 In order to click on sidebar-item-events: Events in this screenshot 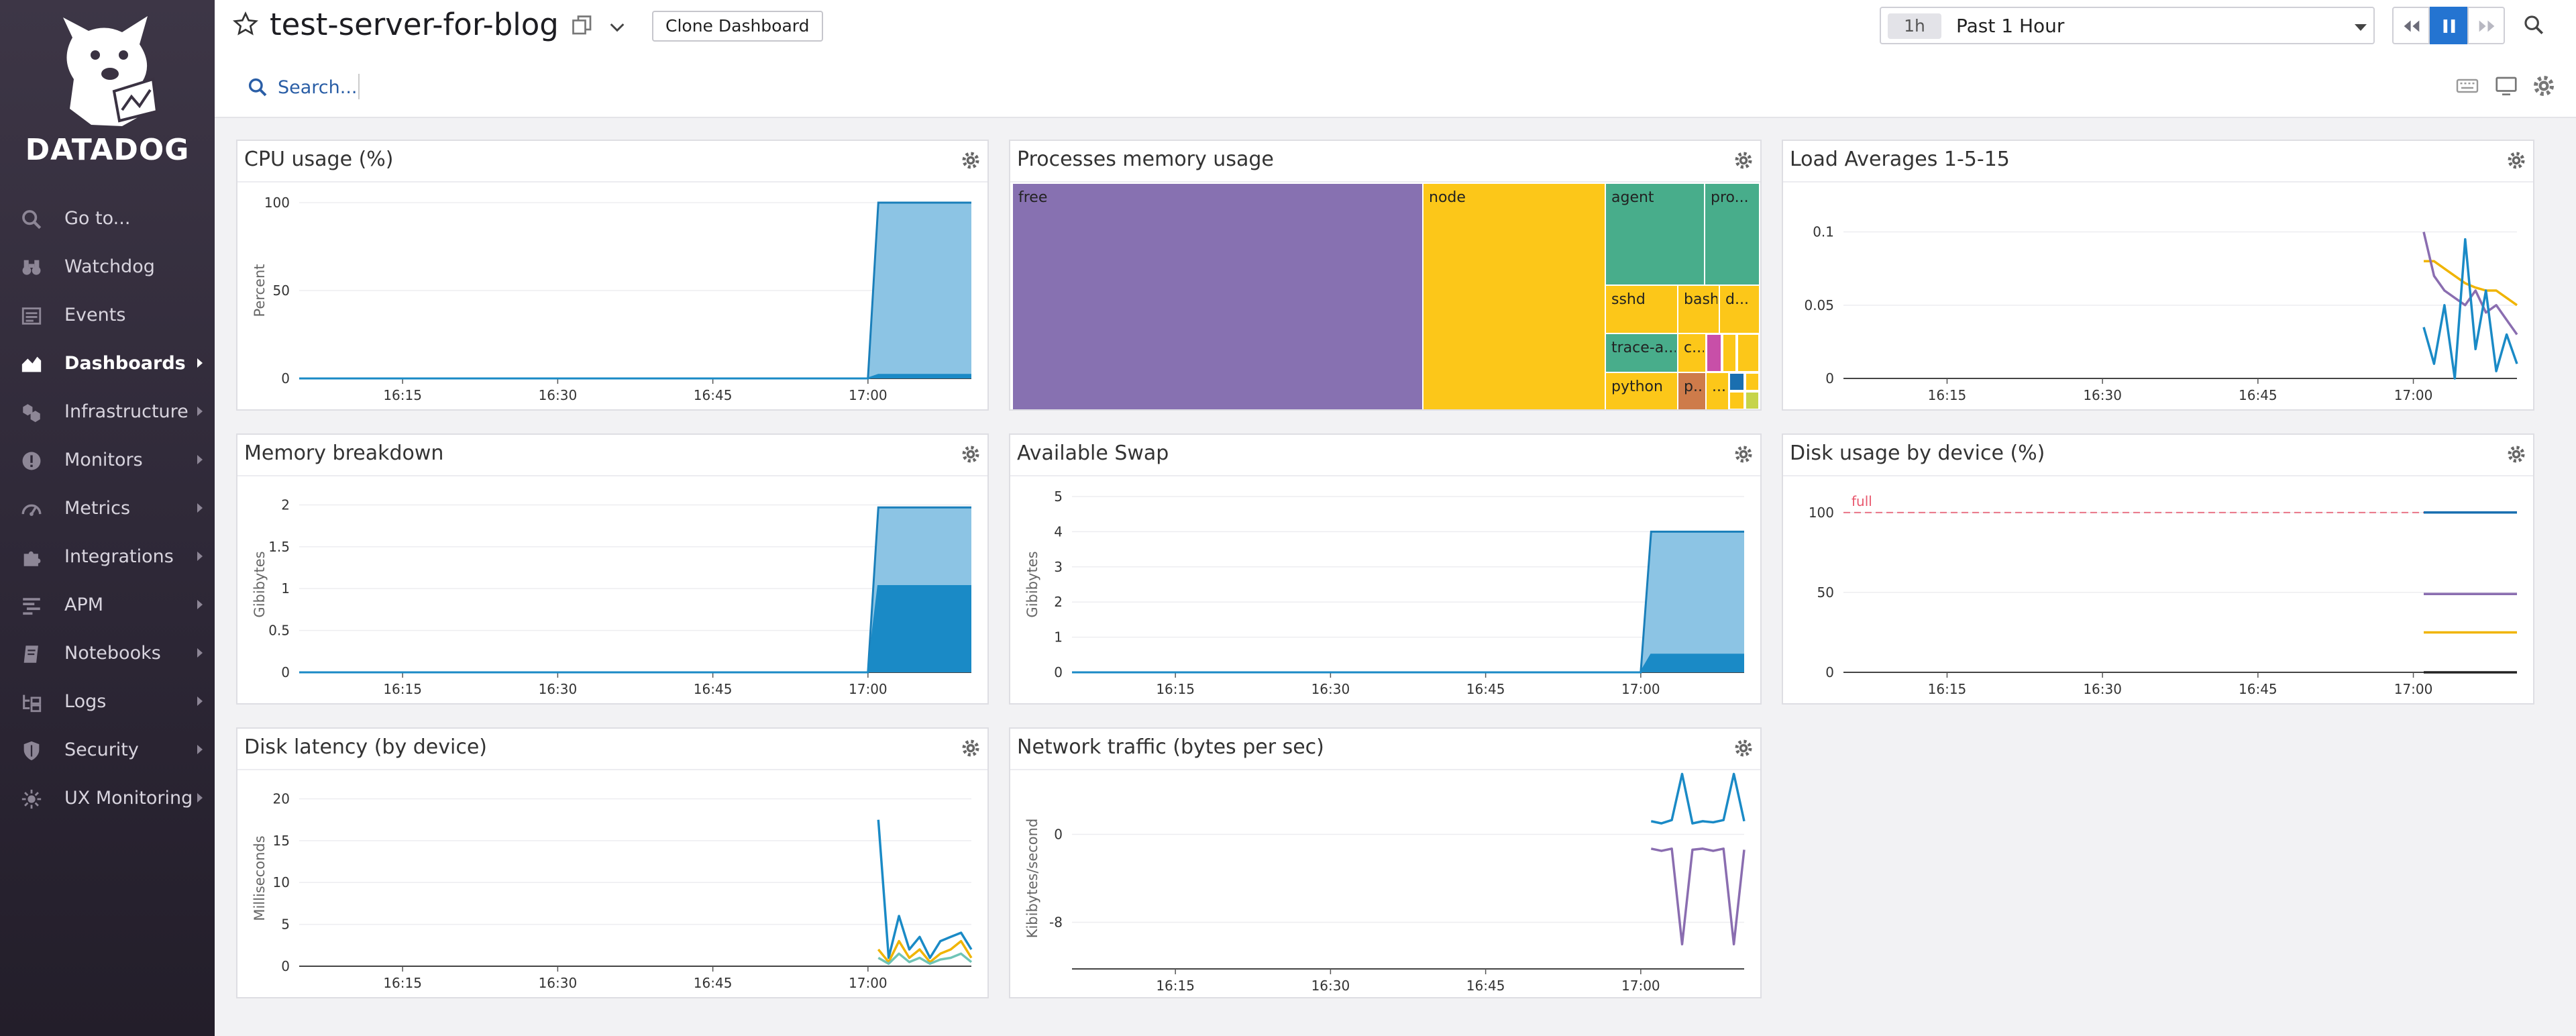, I will do `click(107, 315)`.